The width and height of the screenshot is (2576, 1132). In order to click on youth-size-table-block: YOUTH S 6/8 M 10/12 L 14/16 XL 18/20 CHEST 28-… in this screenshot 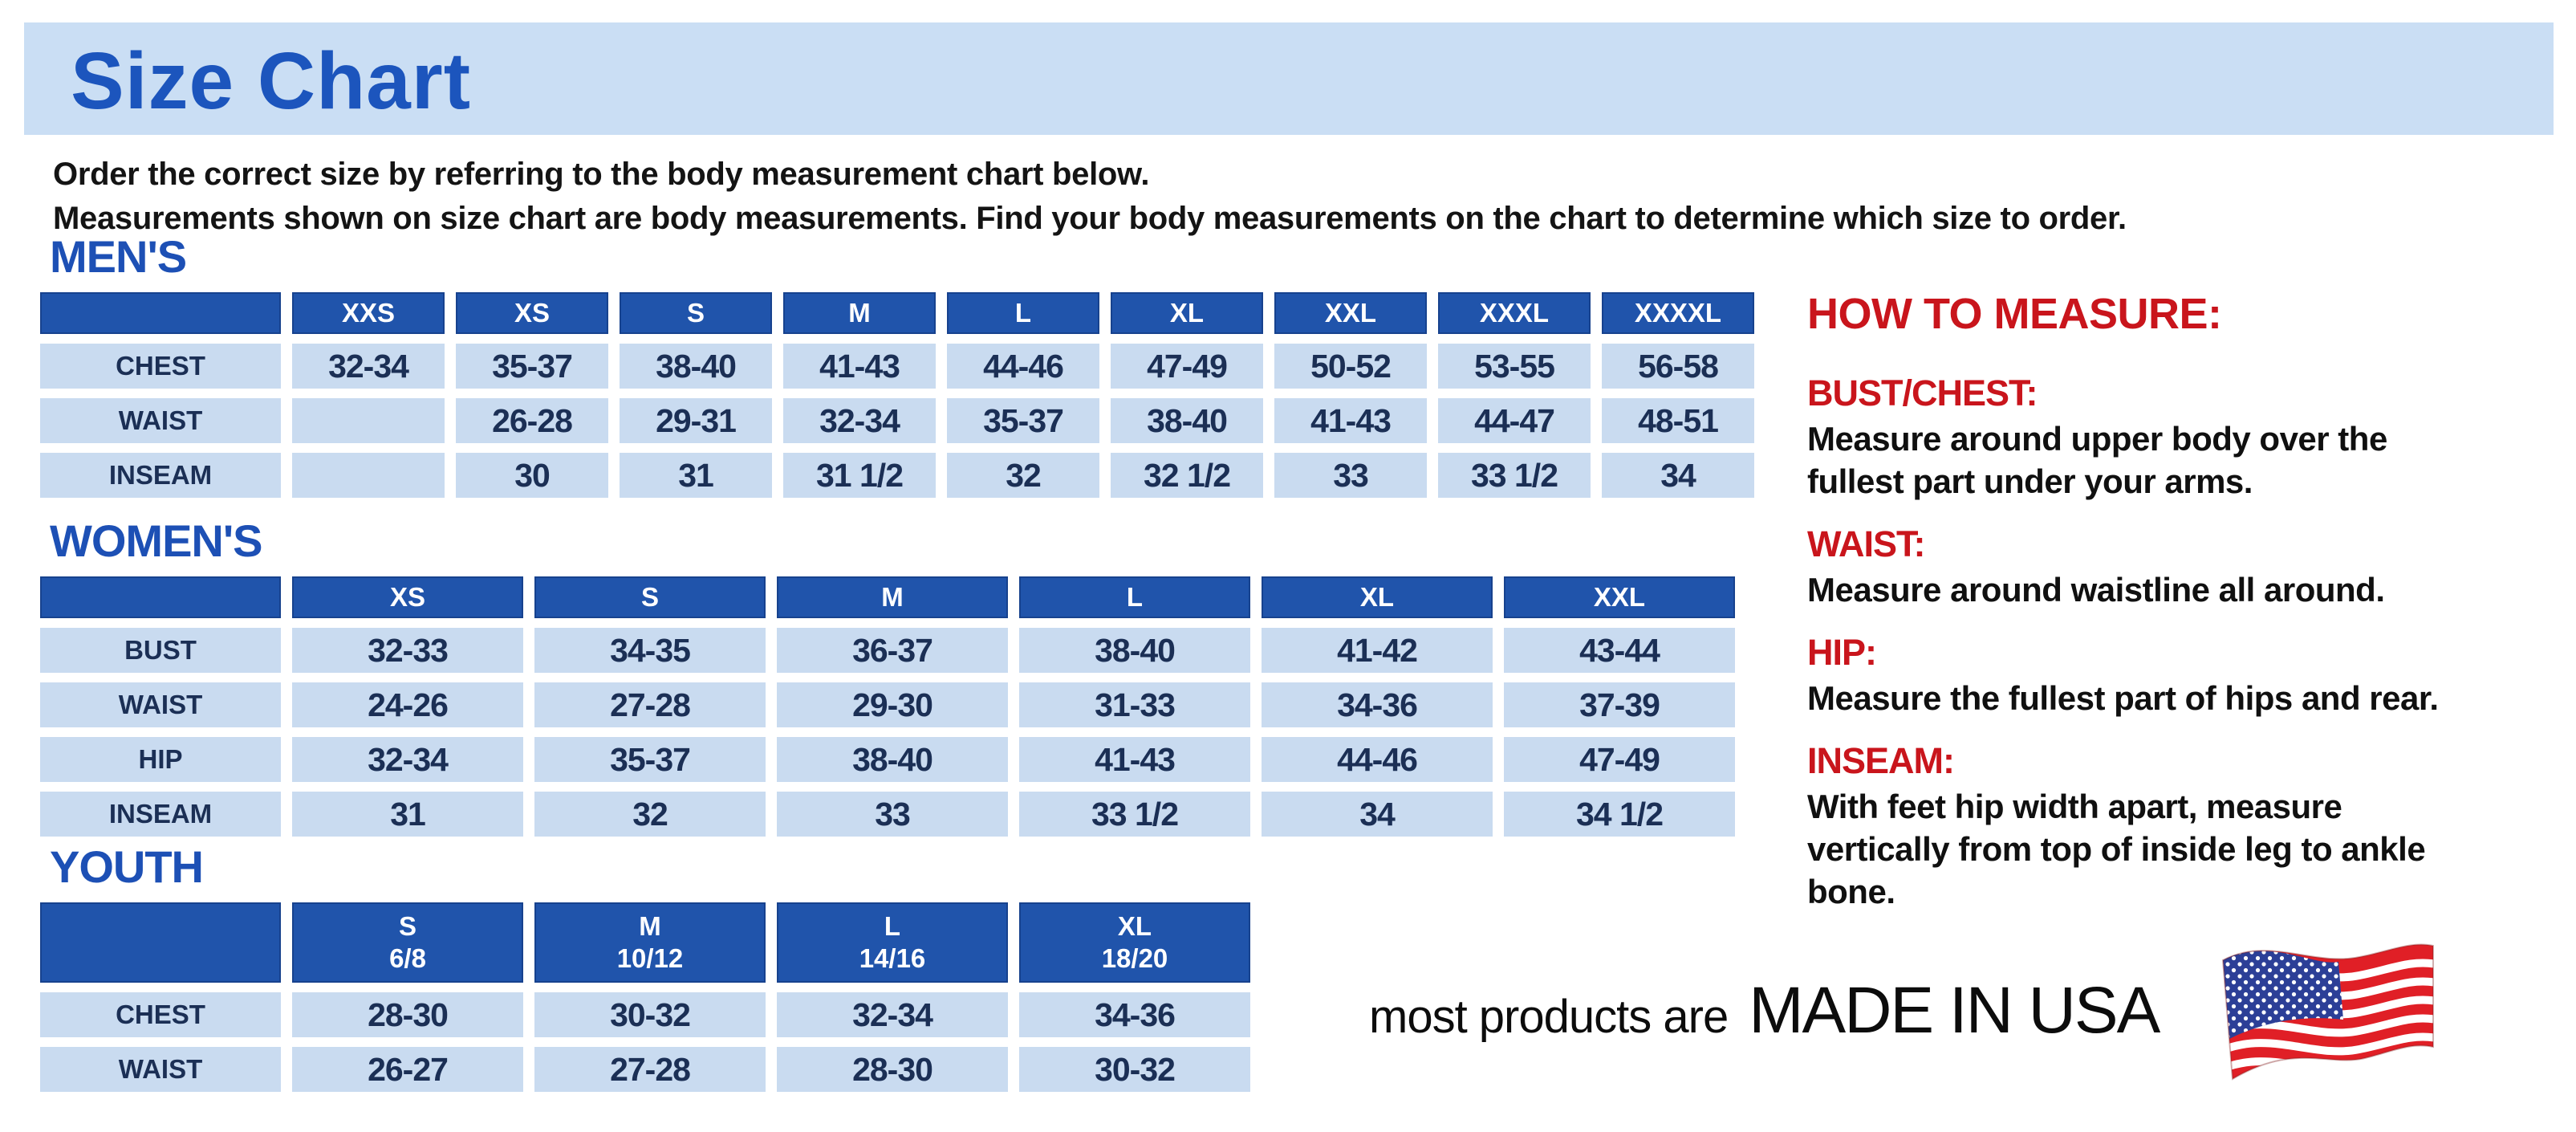, I will do `click(645, 972)`.